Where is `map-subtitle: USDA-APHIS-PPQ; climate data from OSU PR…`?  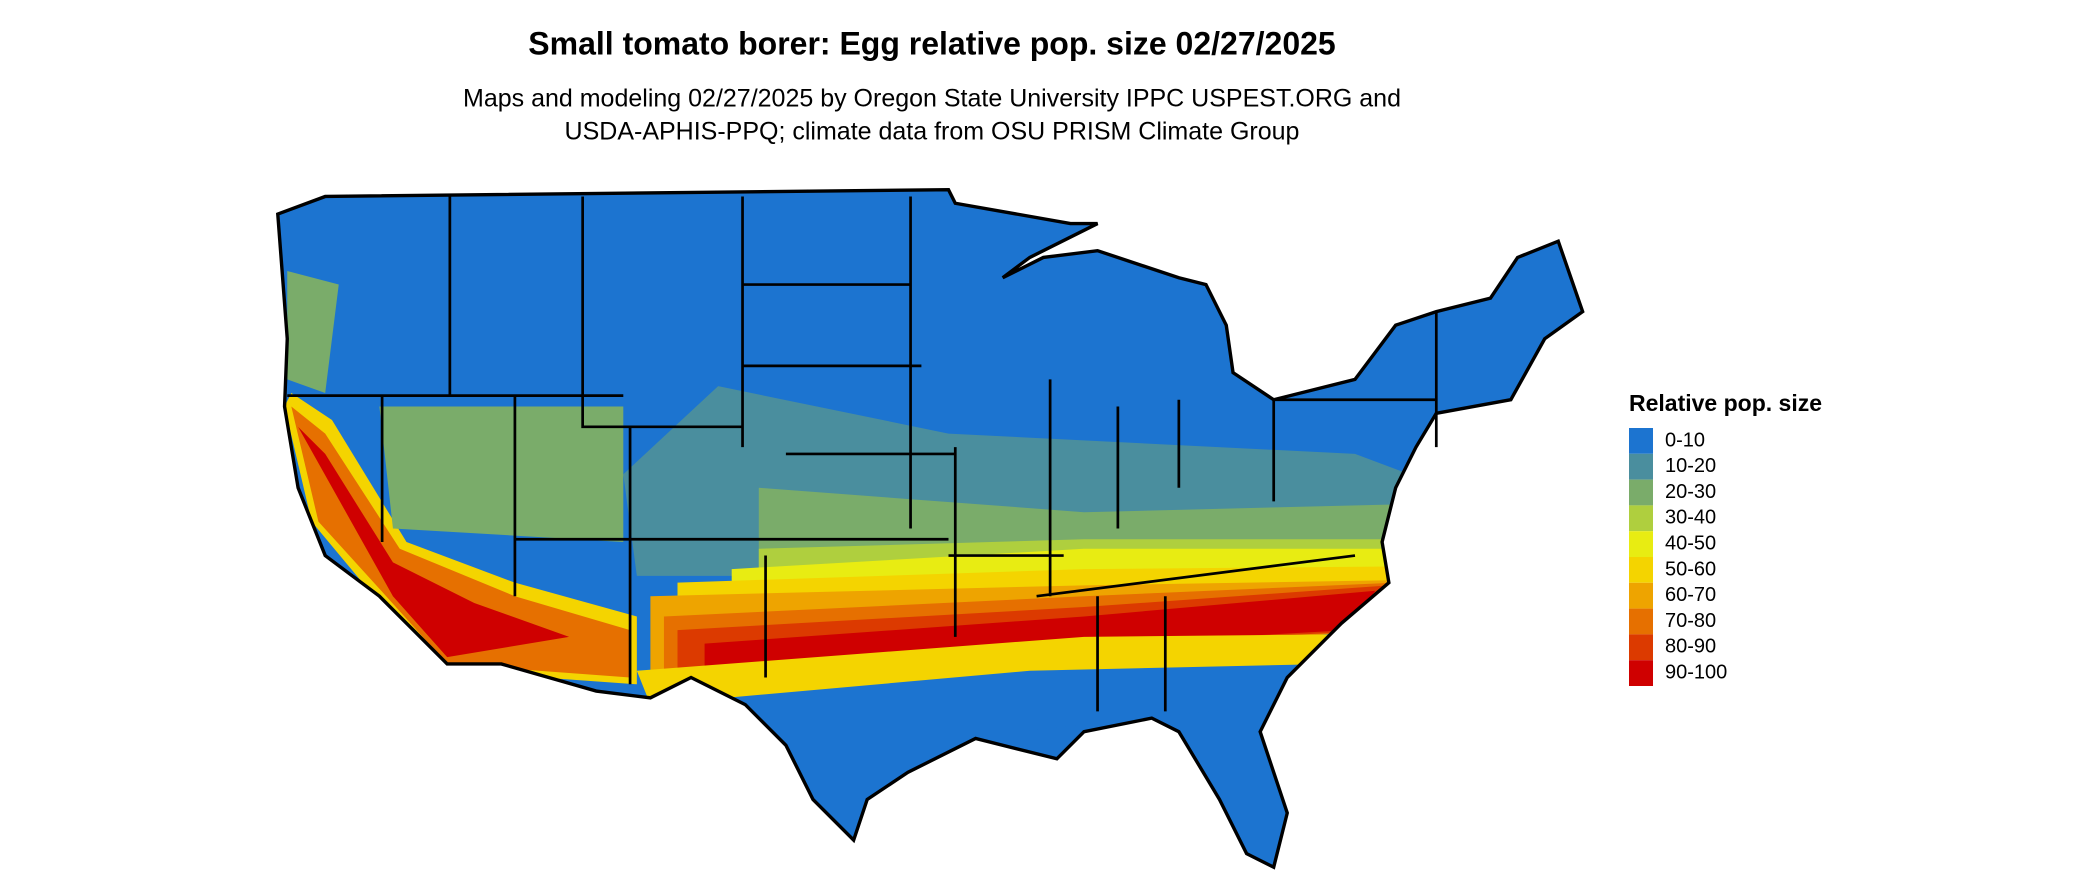 map-subtitle: USDA-APHIS-PPQ; climate data from OSU PR… is located at coordinates (932, 132).